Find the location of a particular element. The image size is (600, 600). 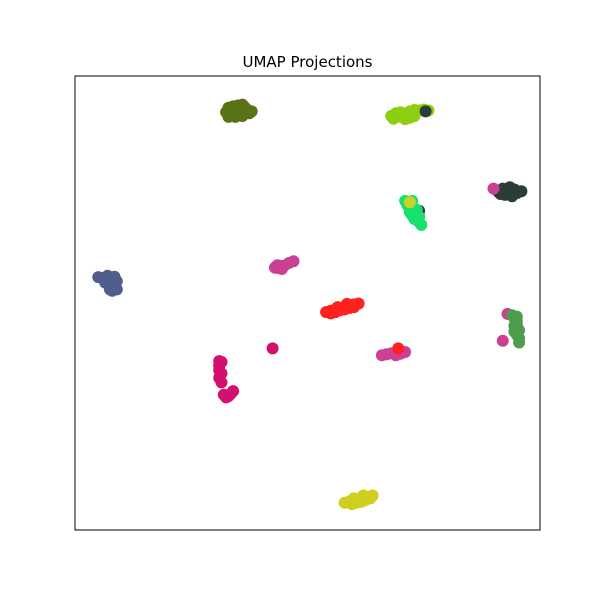

scatter-point-s8-p8 is located at coordinates (519, 342).